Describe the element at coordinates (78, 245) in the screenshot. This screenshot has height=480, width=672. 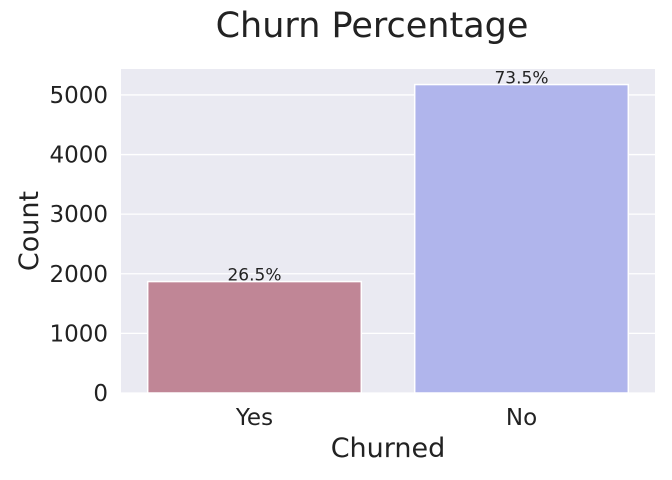
I see `y-axis-ticks: 0 1000 2000 3000 4000 5000` at that location.